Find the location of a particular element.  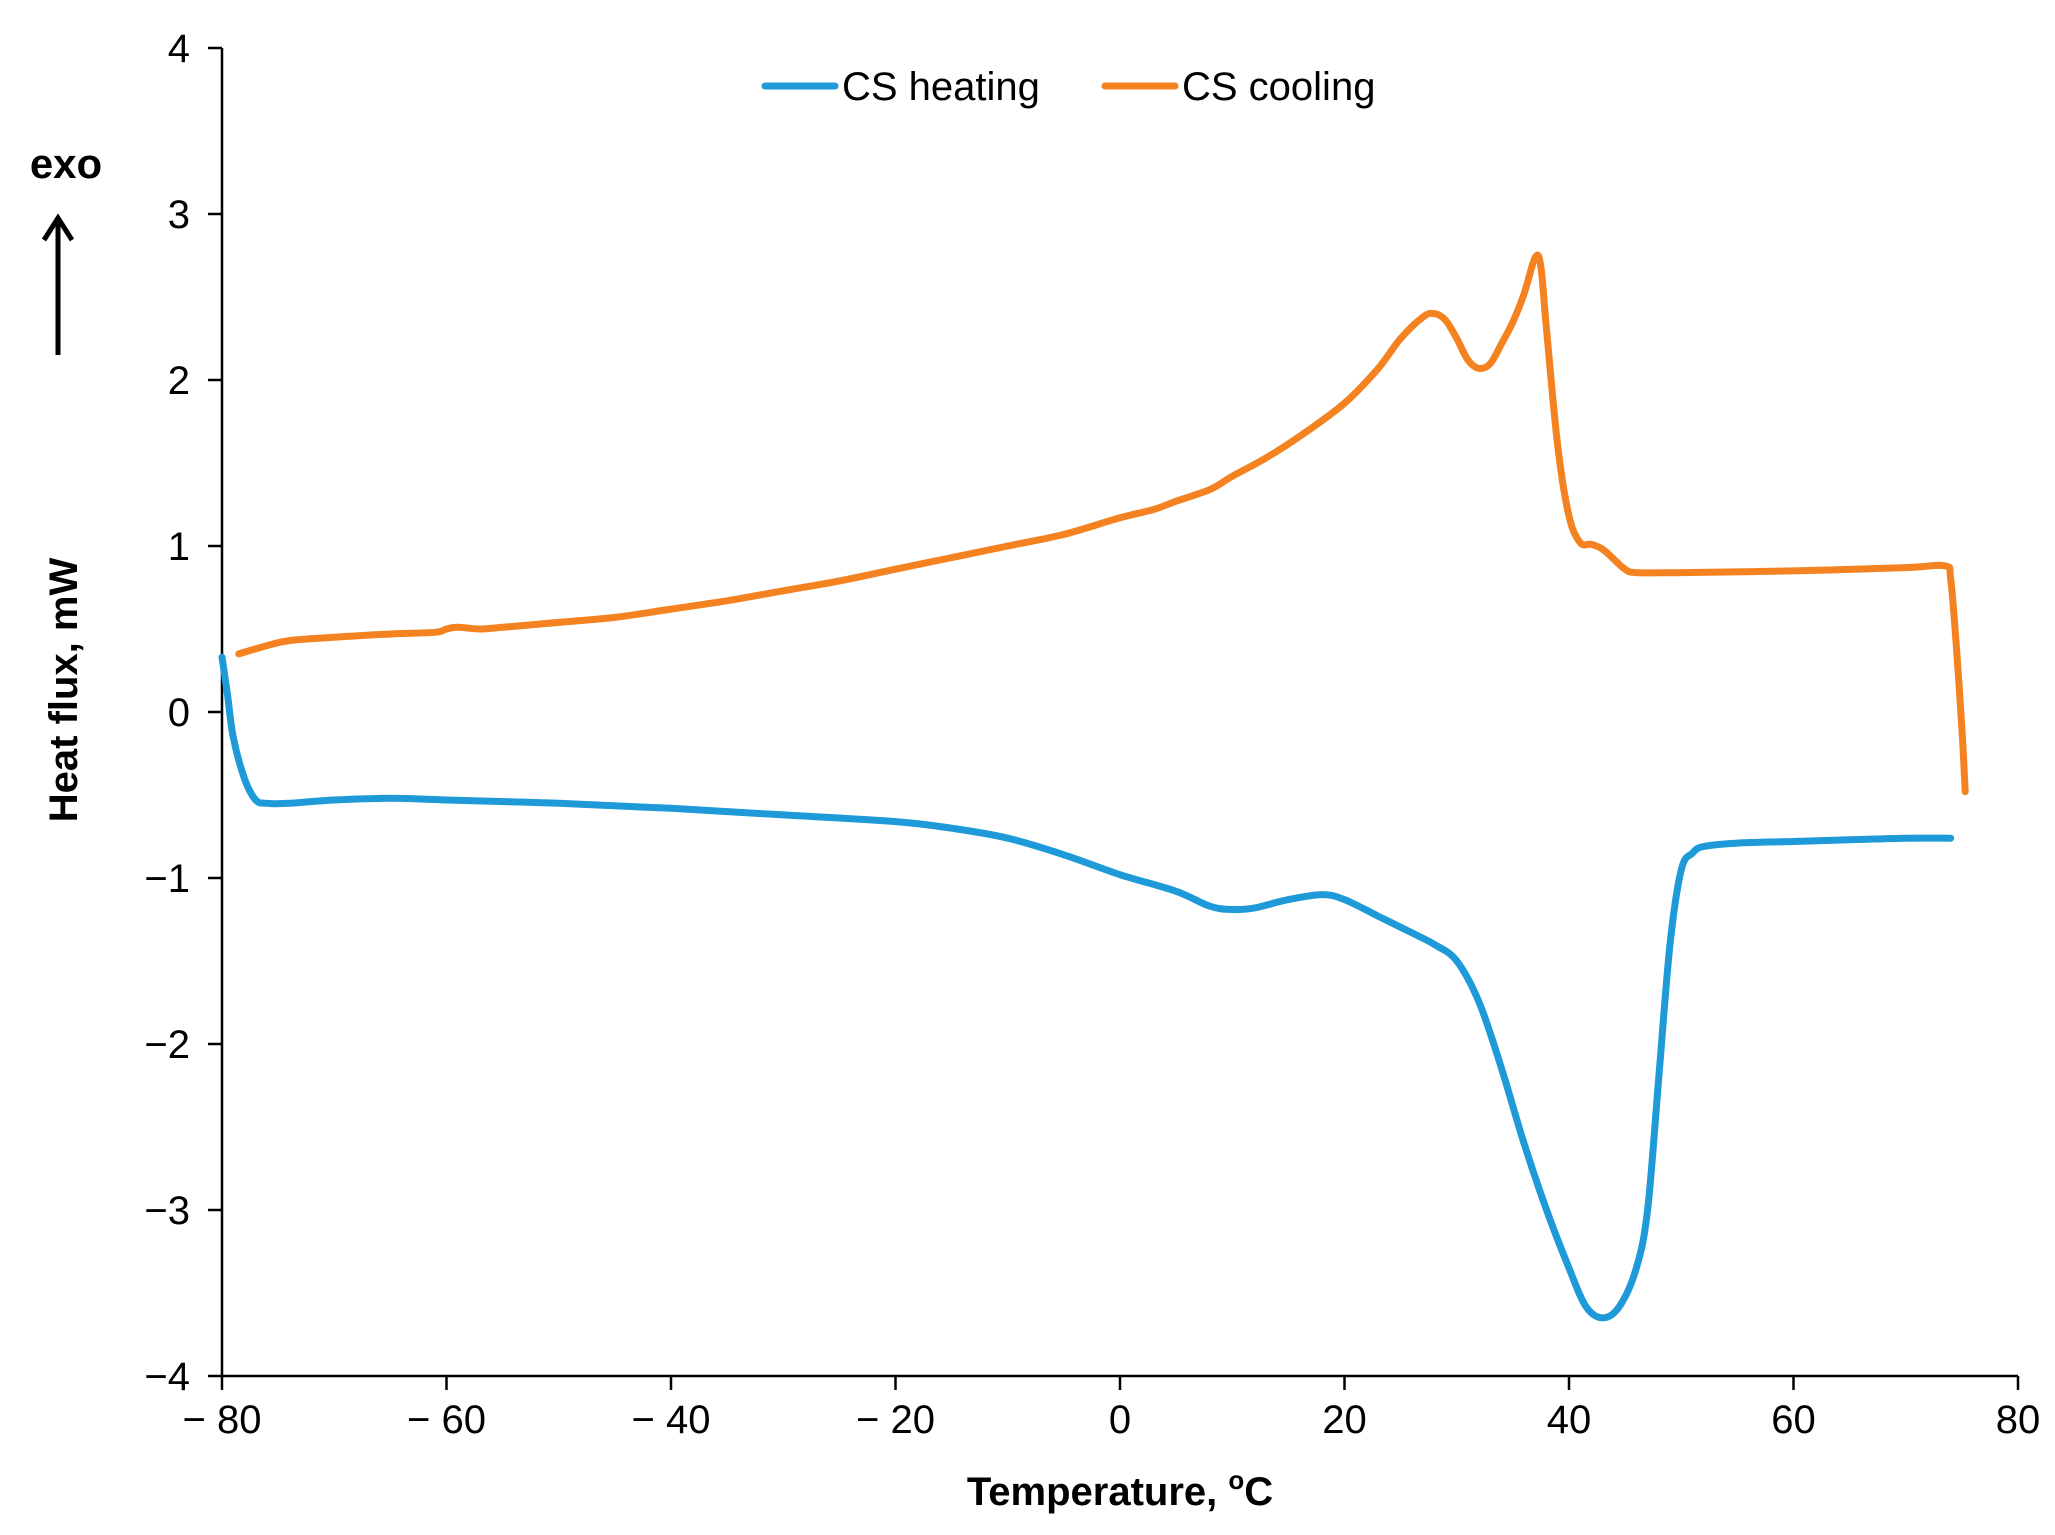

legend-label-cooling: CS cooling is located at coordinates (1278, 87).